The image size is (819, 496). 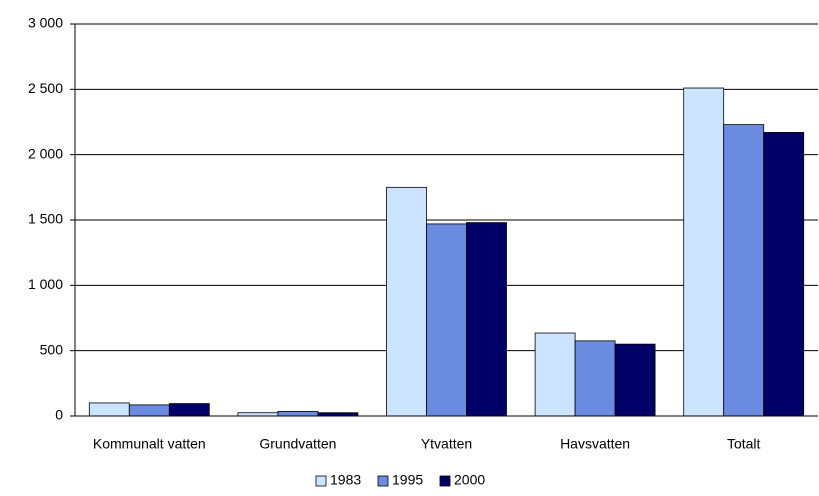 What do you see at coordinates (52, 349) in the screenshot?
I see `y-tick-label: 500` at bounding box center [52, 349].